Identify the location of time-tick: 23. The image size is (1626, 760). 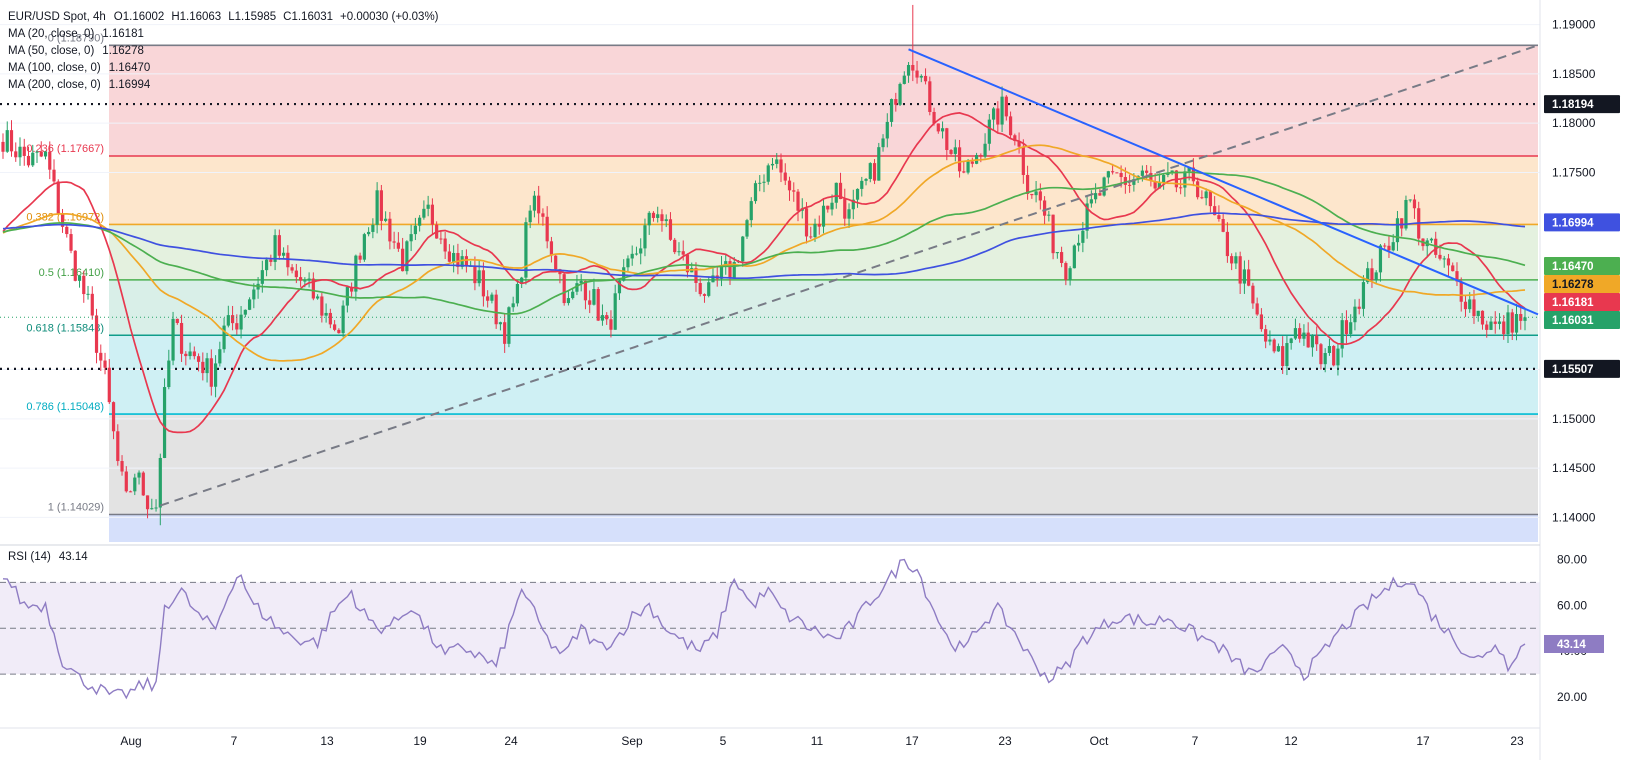
(1005, 741).